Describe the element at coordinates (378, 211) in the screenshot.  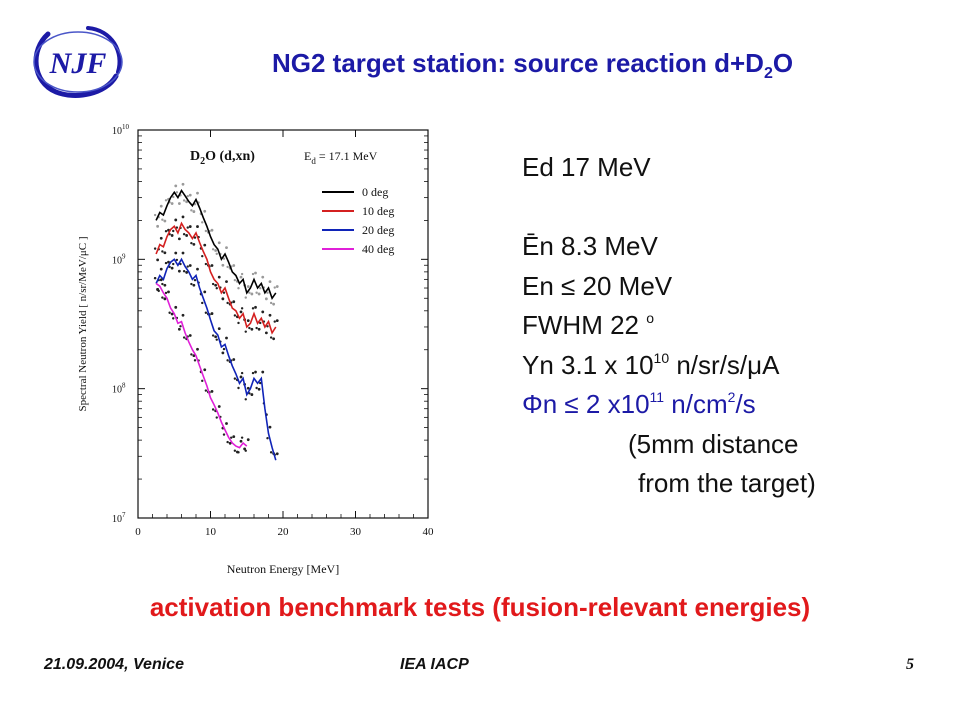
I see `legend-label: 10 deg` at that location.